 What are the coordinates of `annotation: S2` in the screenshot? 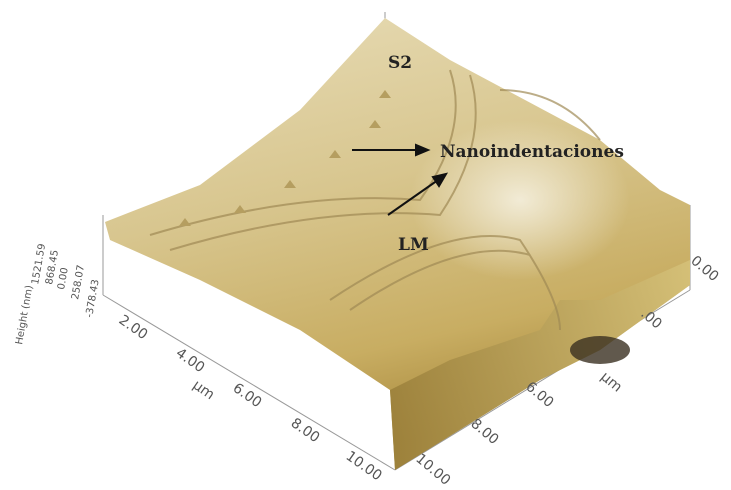 It's located at (400, 63).